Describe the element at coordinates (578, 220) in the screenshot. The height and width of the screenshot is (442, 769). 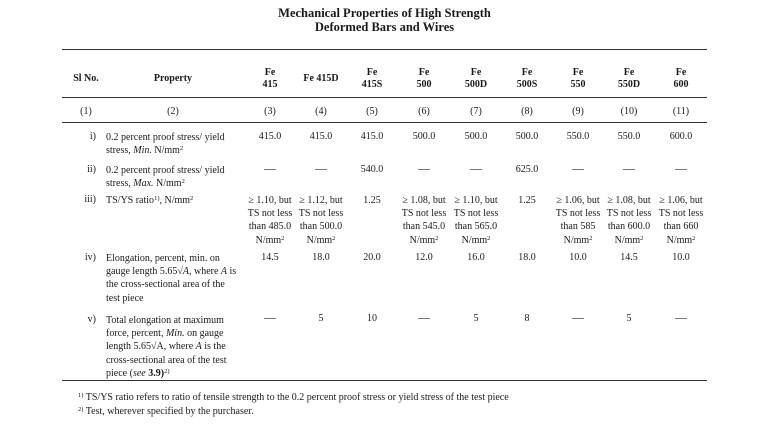
I see `row-3-value: ≥ 1.06, but TS not less than 585 N/mm2` at that location.